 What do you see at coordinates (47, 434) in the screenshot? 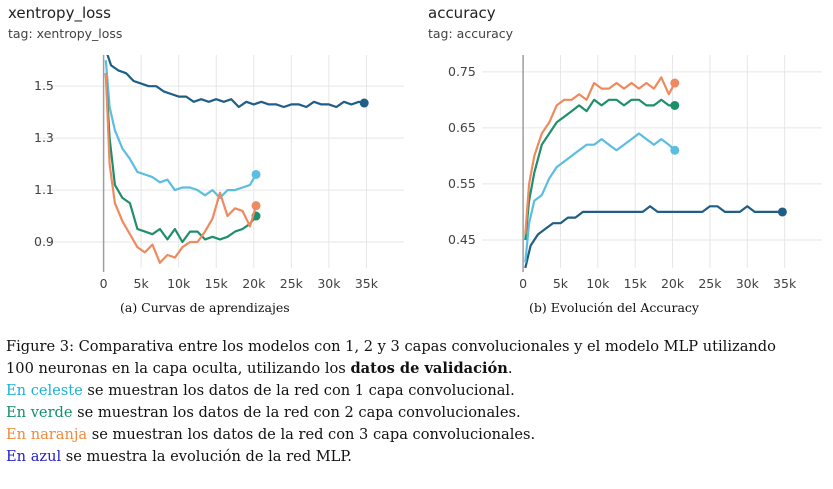
I see `caption-naranja: En naranja` at bounding box center [47, 434].